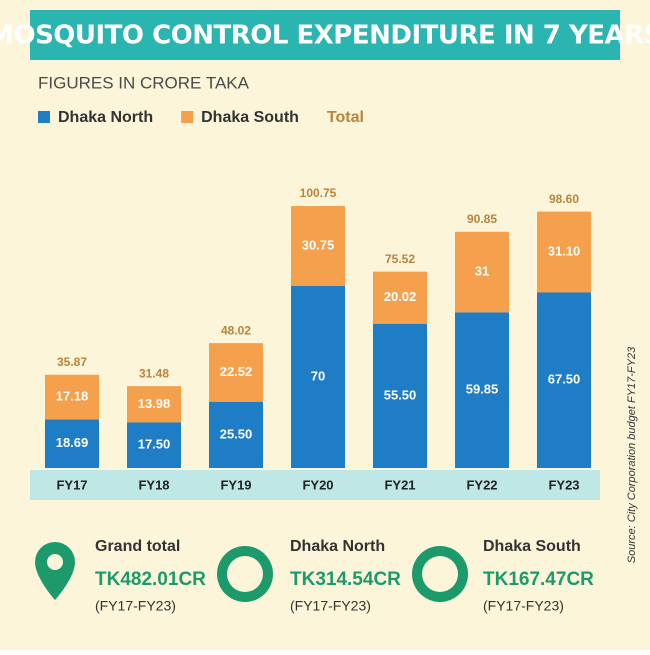 This screenshot has height=655, width=650. I want to click on total-label: 90.85, so click(482, 219).